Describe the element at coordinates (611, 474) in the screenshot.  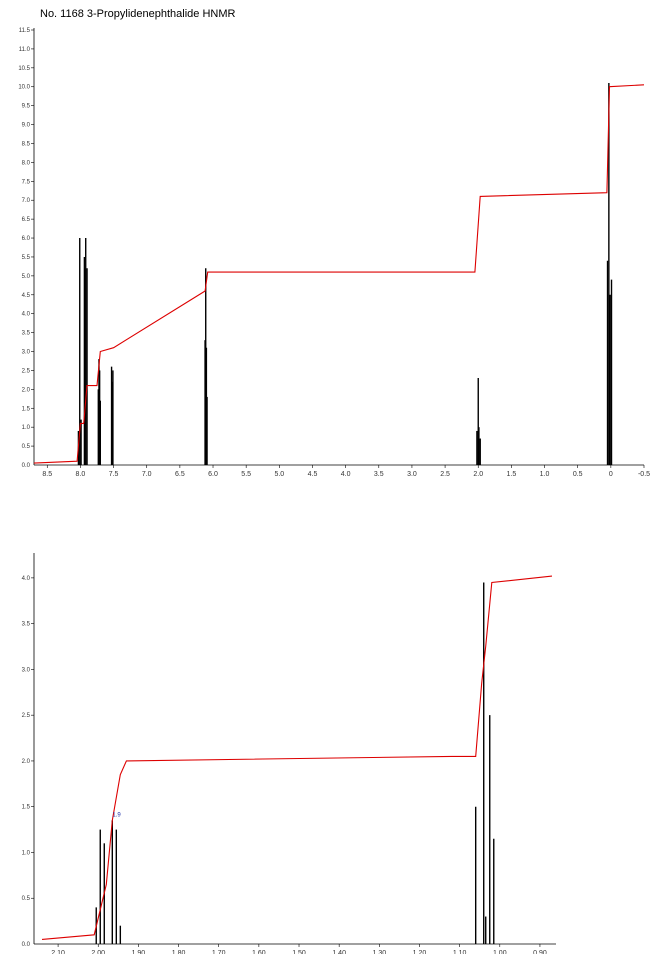
I see `x-tick-label: 0` at that location.